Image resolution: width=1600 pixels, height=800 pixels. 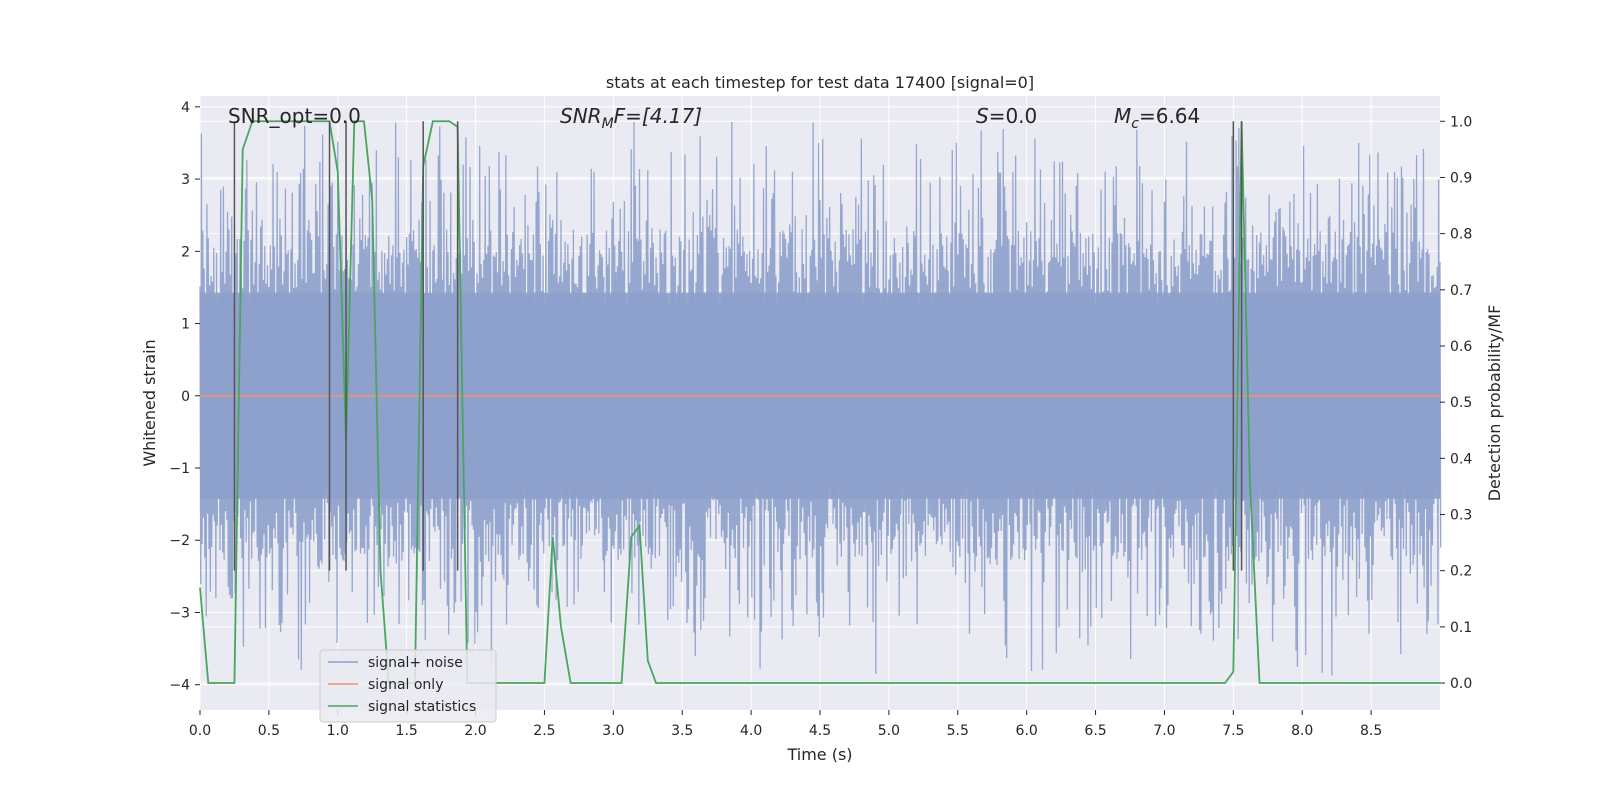 What do you see at coordinates (958, 731) in the screenshot?
I see `x-tick-label: 5.5` at bounding box center [958, 731].